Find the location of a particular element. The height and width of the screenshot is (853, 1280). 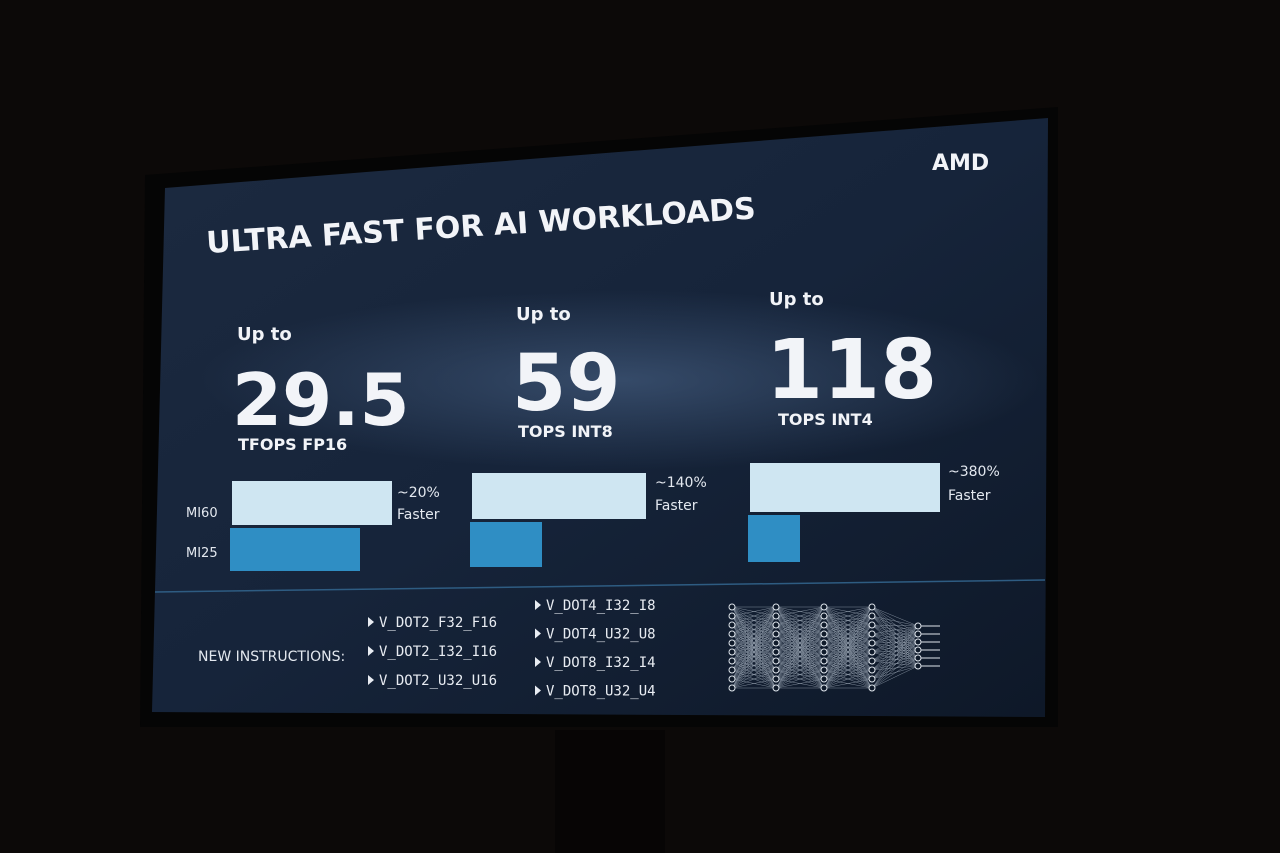

stand is located at coordinates (610, 791).